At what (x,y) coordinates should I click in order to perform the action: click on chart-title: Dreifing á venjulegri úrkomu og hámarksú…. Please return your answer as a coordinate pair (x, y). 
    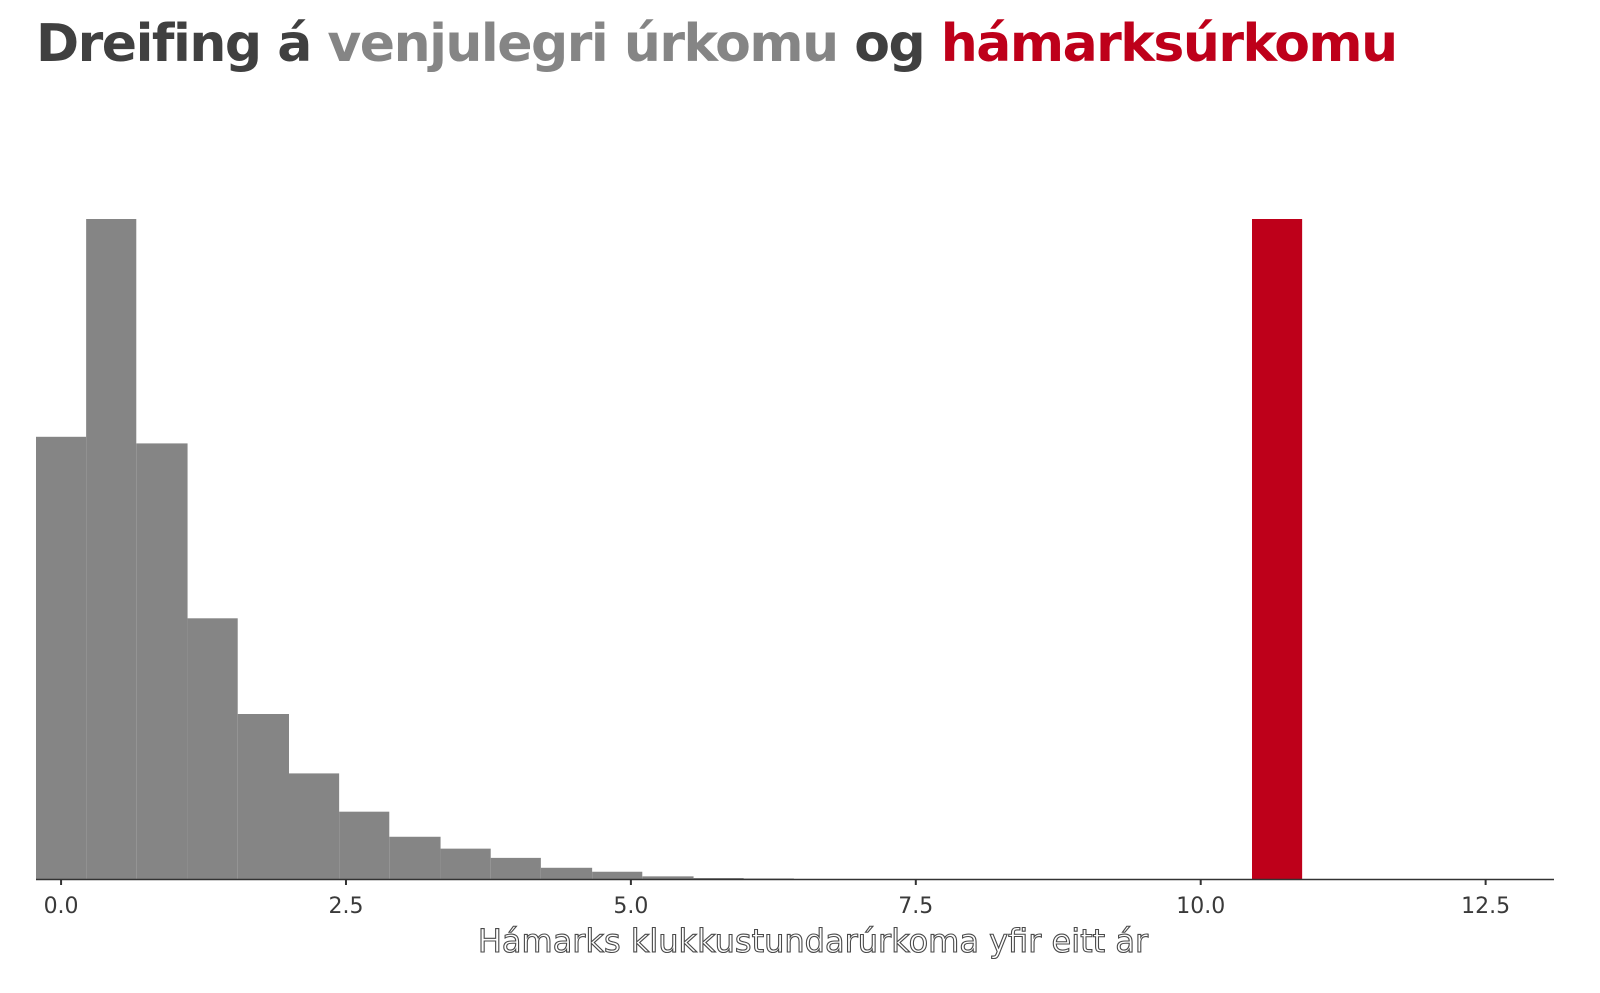
    Looking at the image, I should click on (717, 44).